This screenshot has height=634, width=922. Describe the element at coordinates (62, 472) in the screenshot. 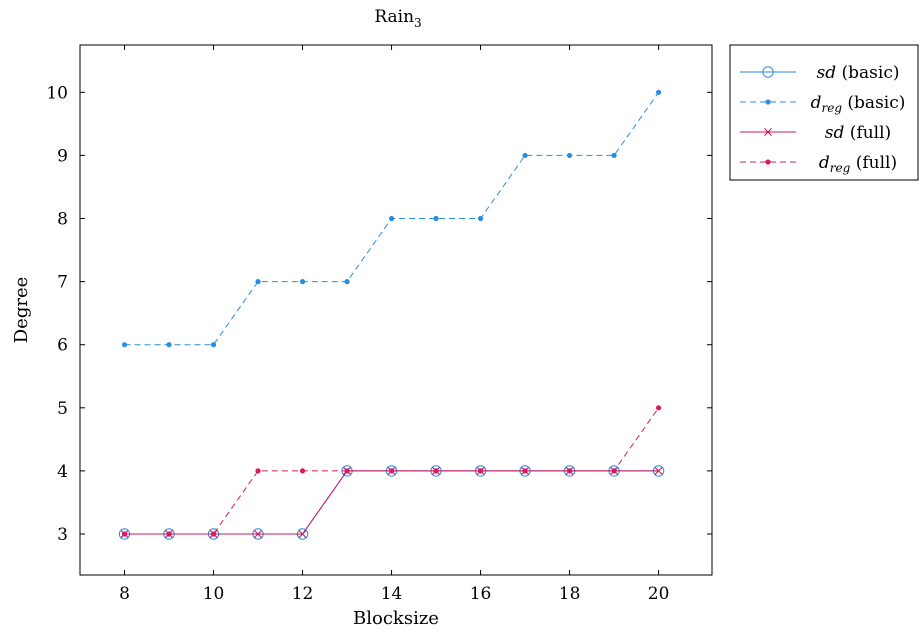

I see `y-tick-label: 4` at that location.